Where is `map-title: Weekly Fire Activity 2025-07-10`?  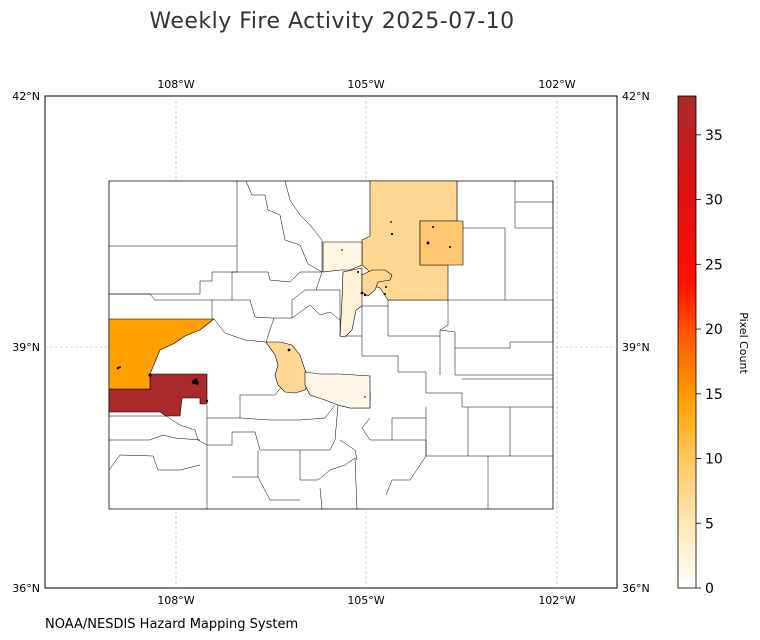
map-title: Weekly Fire Activity 2025-07-10 is located at coordinates (331, 21).